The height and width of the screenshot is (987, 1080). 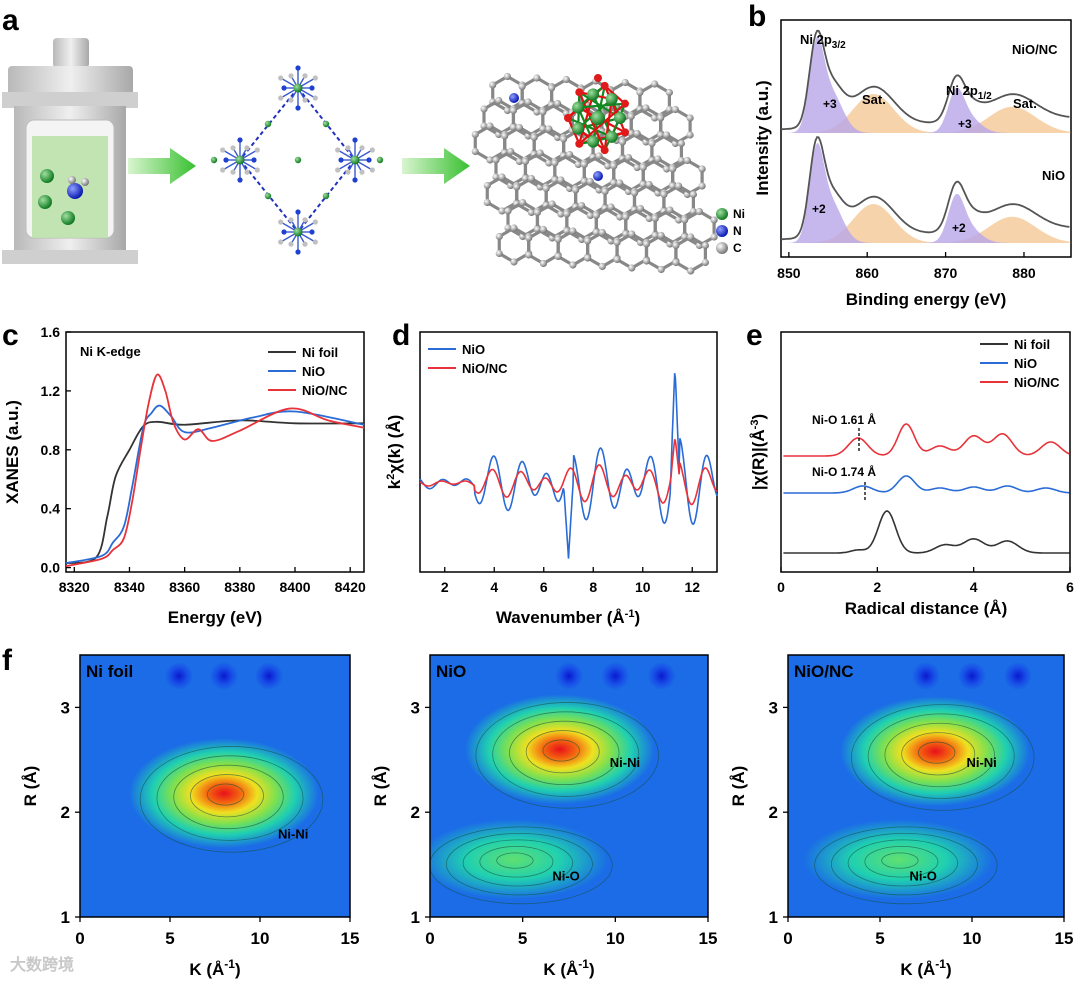 I want to click on panel-label-f: f, so click(x=7, y=660).